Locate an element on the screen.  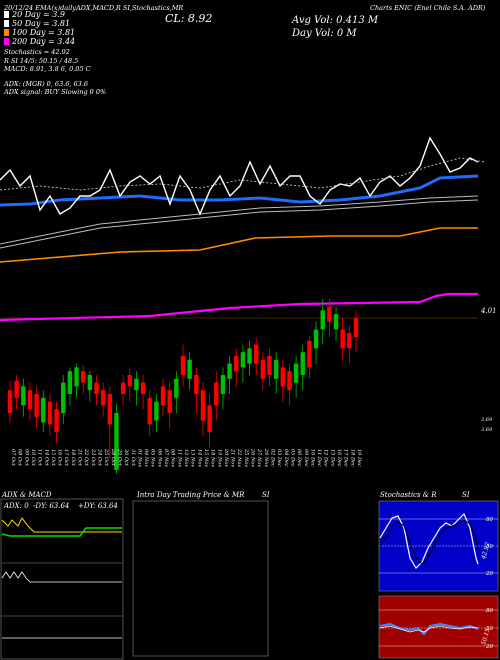
info-row: R SI 14/5: 50.15 / 48.5 is located at coordinates (41, 60).